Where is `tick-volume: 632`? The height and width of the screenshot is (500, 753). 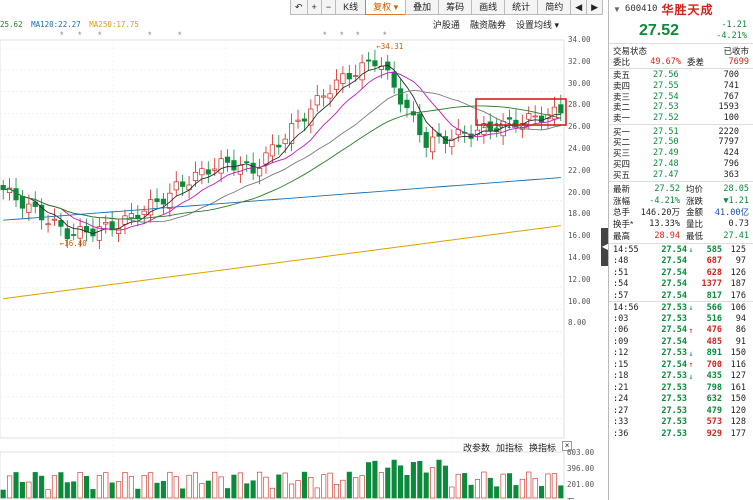
tick-volume: 632 is located at coordinates (714, 399).